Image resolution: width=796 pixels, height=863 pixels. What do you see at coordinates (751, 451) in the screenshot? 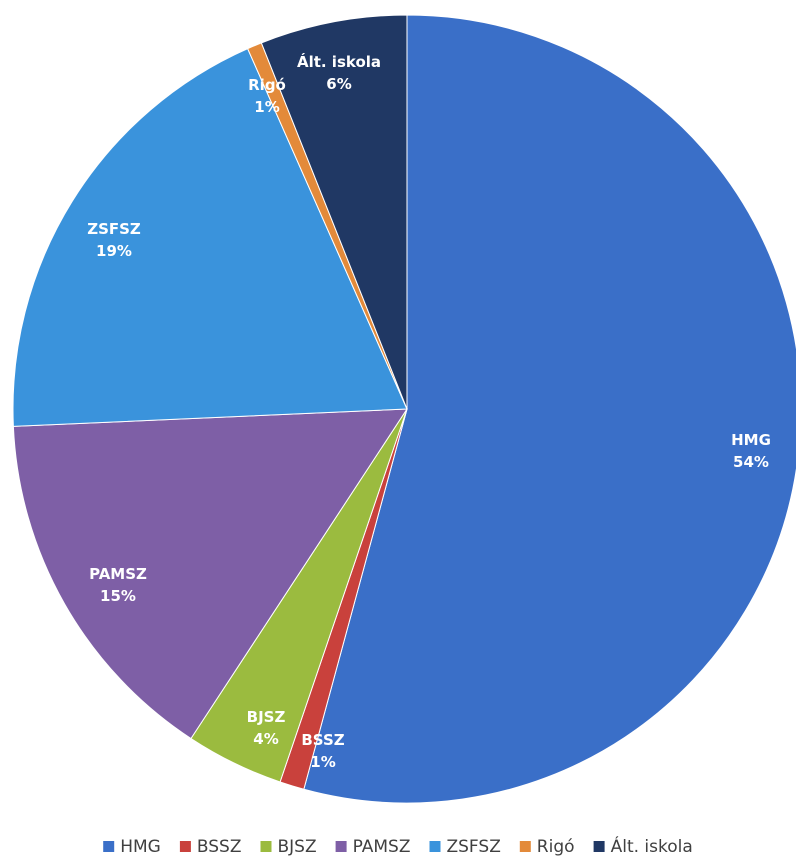
I see `slice-label-hmg: HMG 54%` at bounding box center [751, 451].